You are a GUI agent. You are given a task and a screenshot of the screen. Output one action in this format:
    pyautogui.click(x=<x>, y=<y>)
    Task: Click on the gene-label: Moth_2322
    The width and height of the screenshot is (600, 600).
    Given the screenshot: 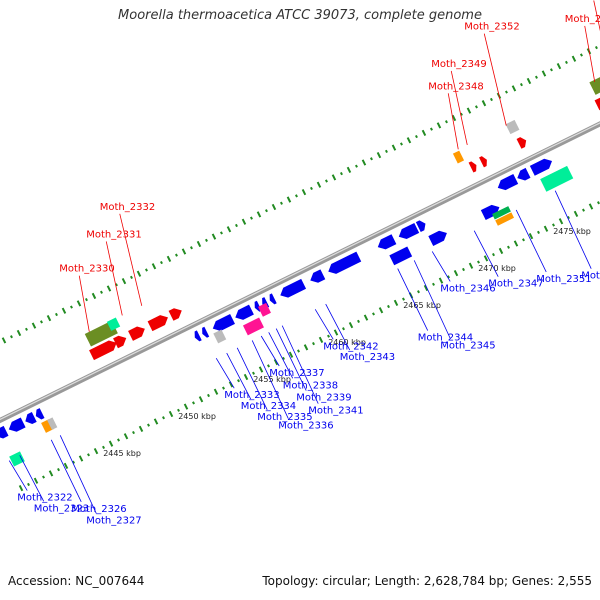 What is the action you would take?
    pyautogui.click(x=44, y=498)
    